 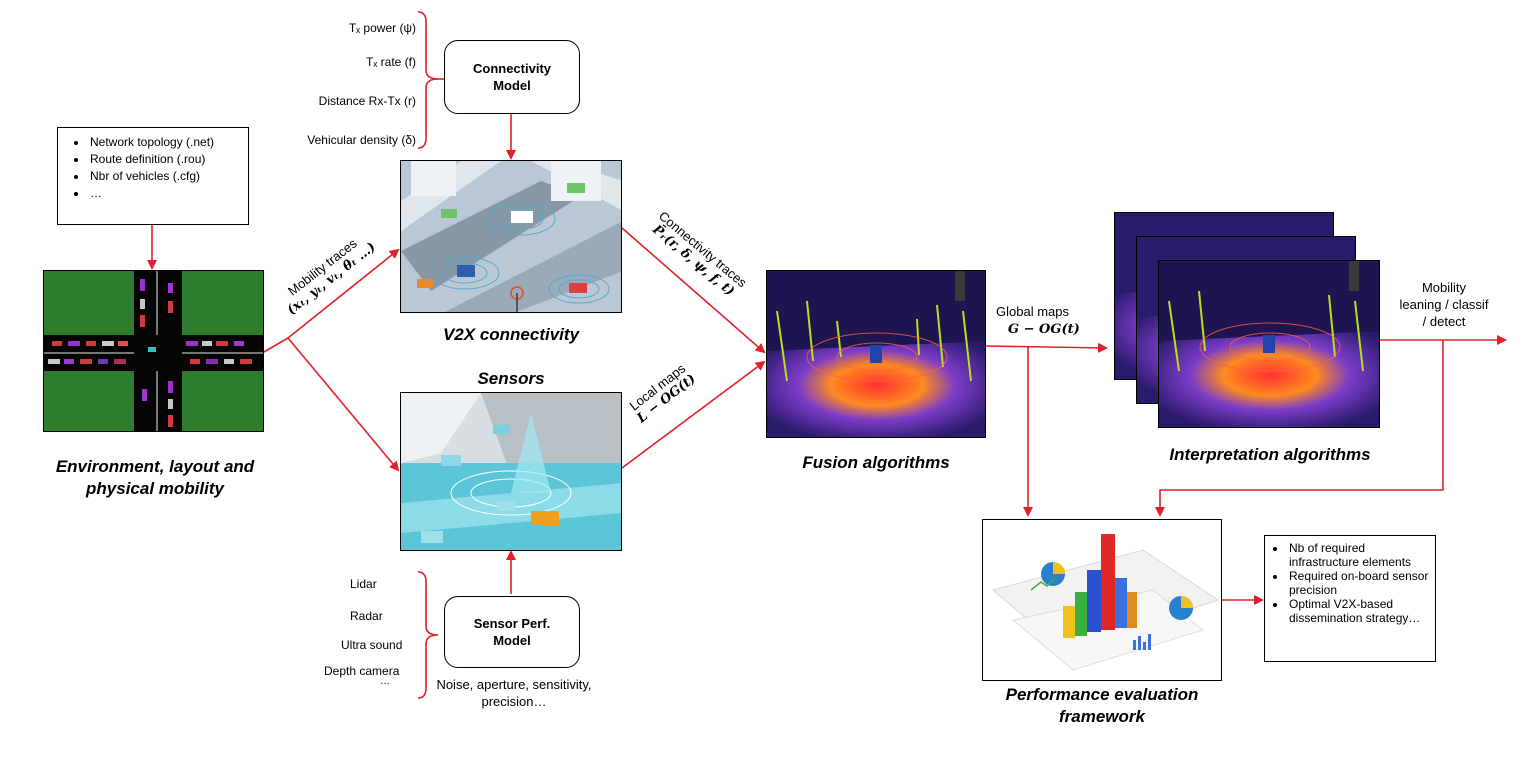 What do you see at coordinates (367, 101) in the screenshot?
I see `param-distance: Distance Rx-Tx (r)` at bounding box center [367, 101].